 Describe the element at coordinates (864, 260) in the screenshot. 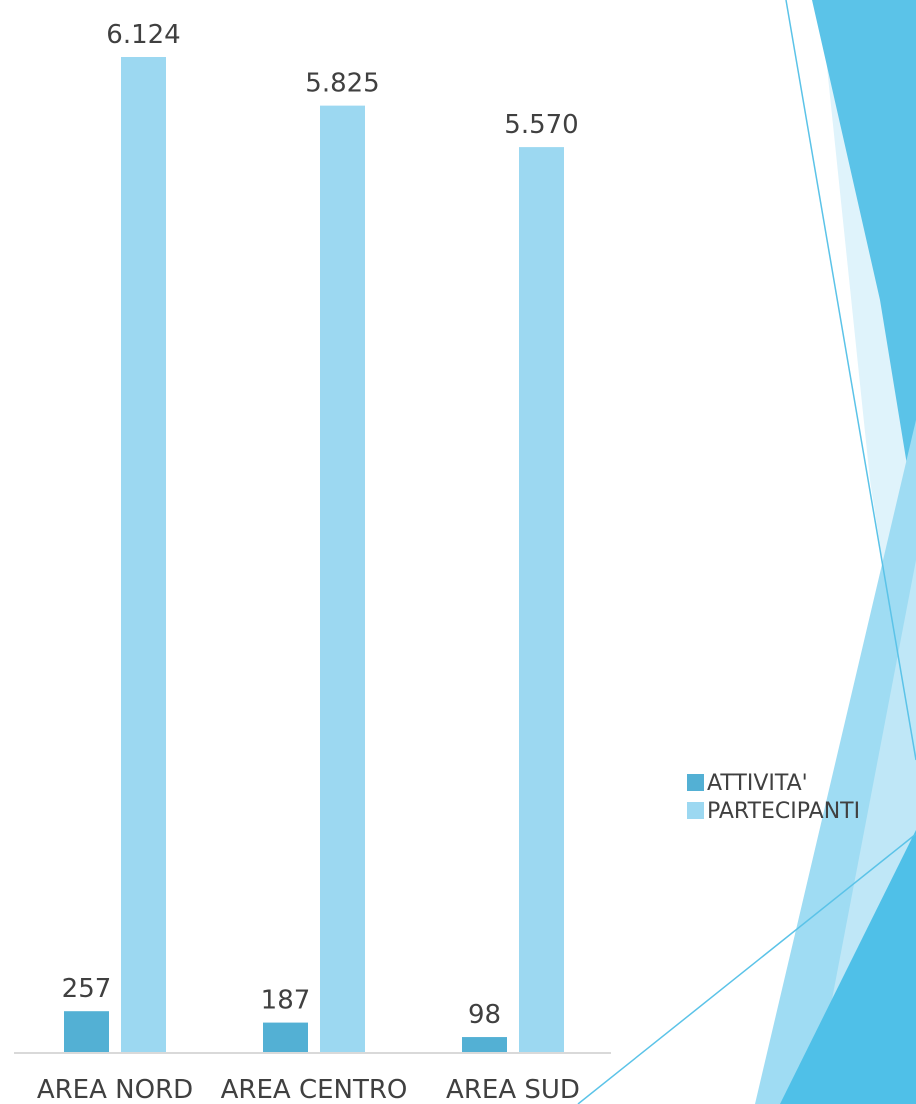

I see `deco-dark-wedge` at that location.